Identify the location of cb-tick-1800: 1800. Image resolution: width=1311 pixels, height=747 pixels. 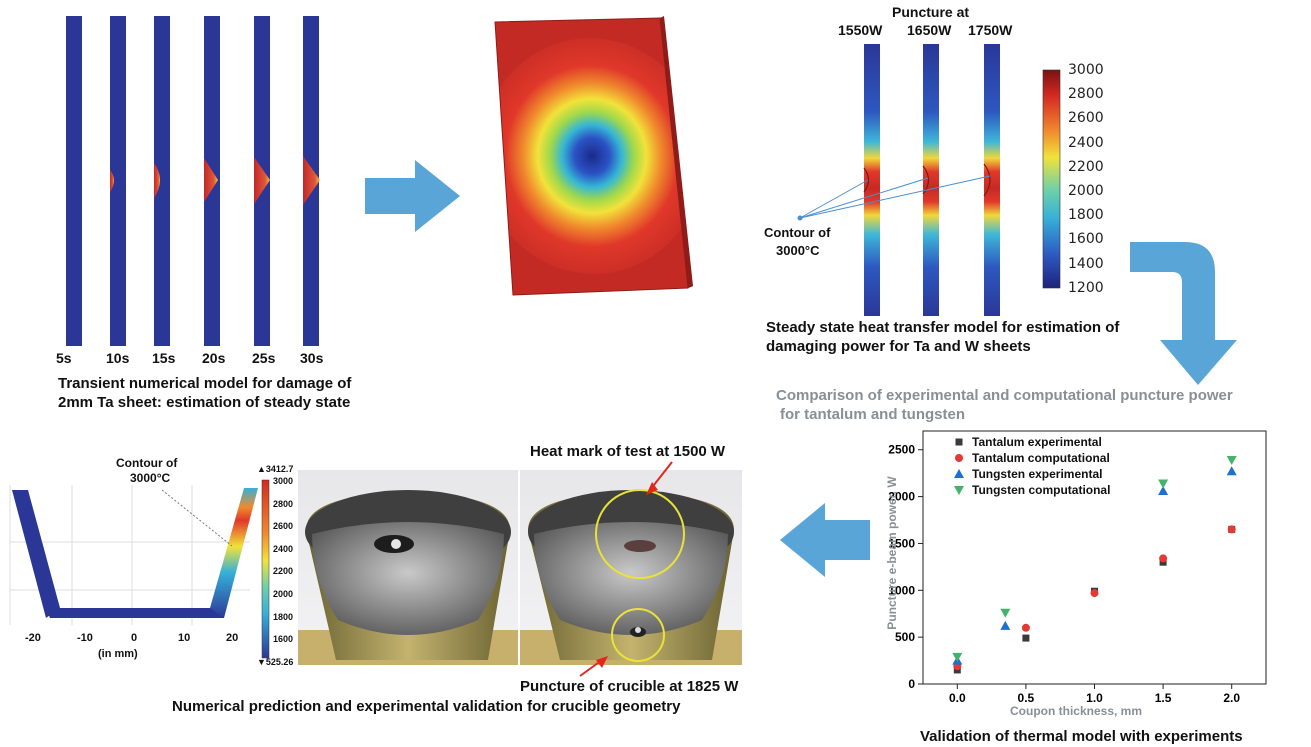
(1086, 215).